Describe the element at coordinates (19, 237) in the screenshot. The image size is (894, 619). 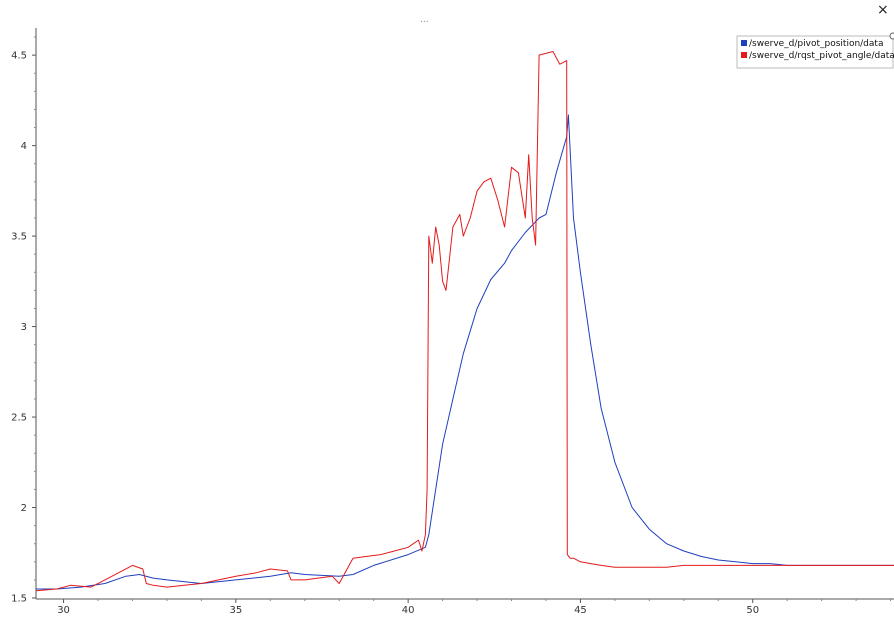
I see `y-tick-label: 3.5` at that location.